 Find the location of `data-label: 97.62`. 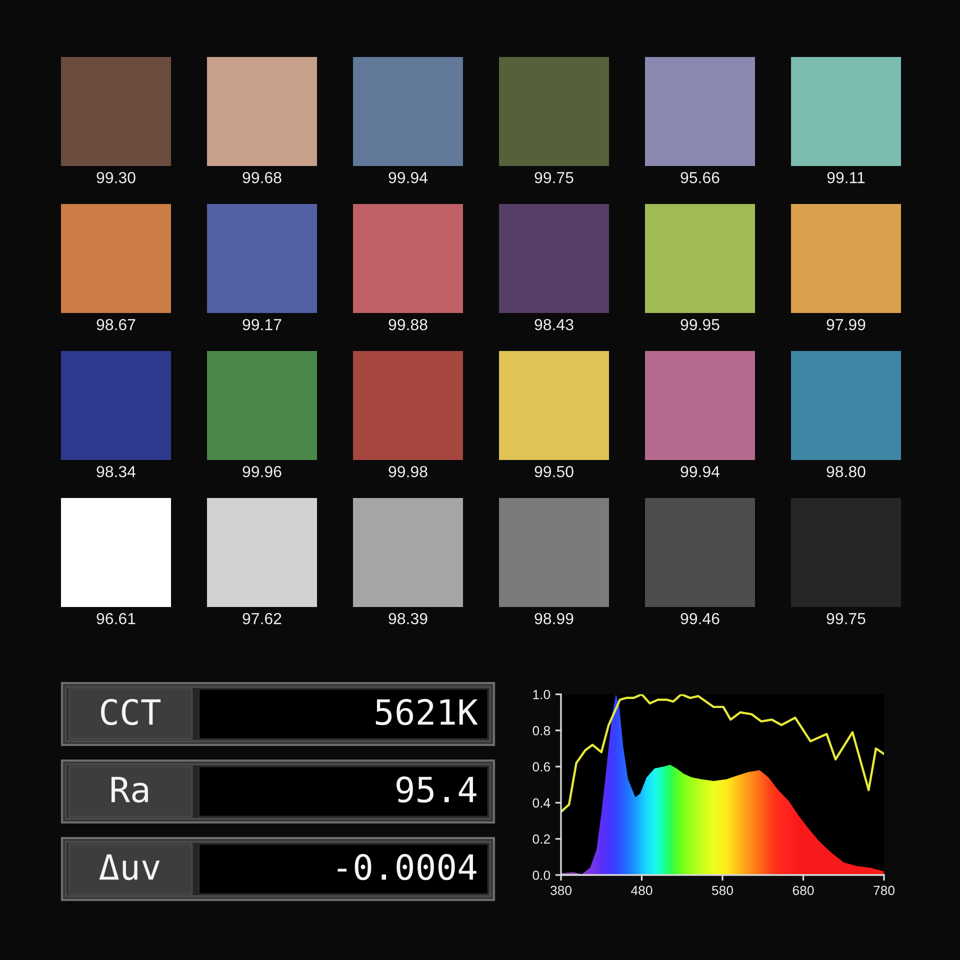

data-label: 97.62 is located at coordinates (262, 618).